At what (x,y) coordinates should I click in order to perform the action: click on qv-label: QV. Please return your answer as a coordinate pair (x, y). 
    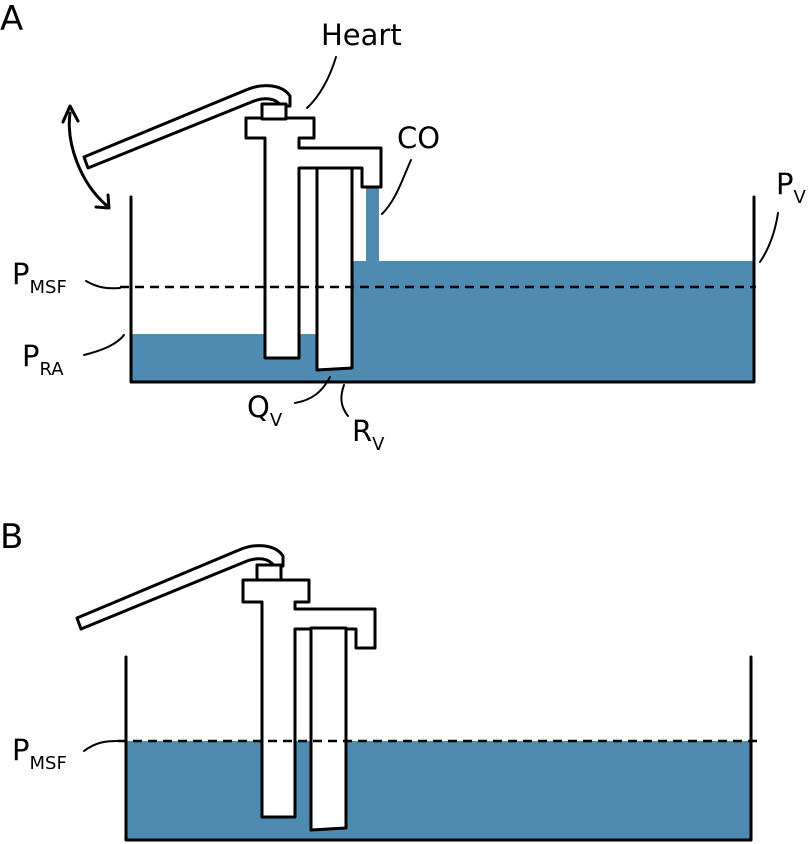
    Looking at the image, I should click on (265, 410).